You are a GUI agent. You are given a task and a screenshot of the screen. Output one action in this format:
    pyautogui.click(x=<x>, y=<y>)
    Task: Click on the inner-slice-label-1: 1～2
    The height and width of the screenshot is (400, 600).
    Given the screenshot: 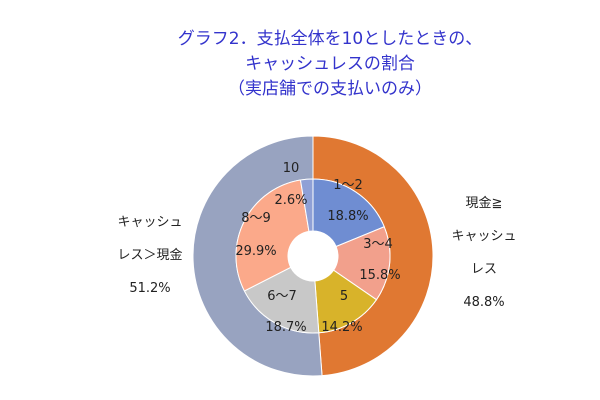 What is the action you would take?
    pyautogui.click(x=348, y=185)
    